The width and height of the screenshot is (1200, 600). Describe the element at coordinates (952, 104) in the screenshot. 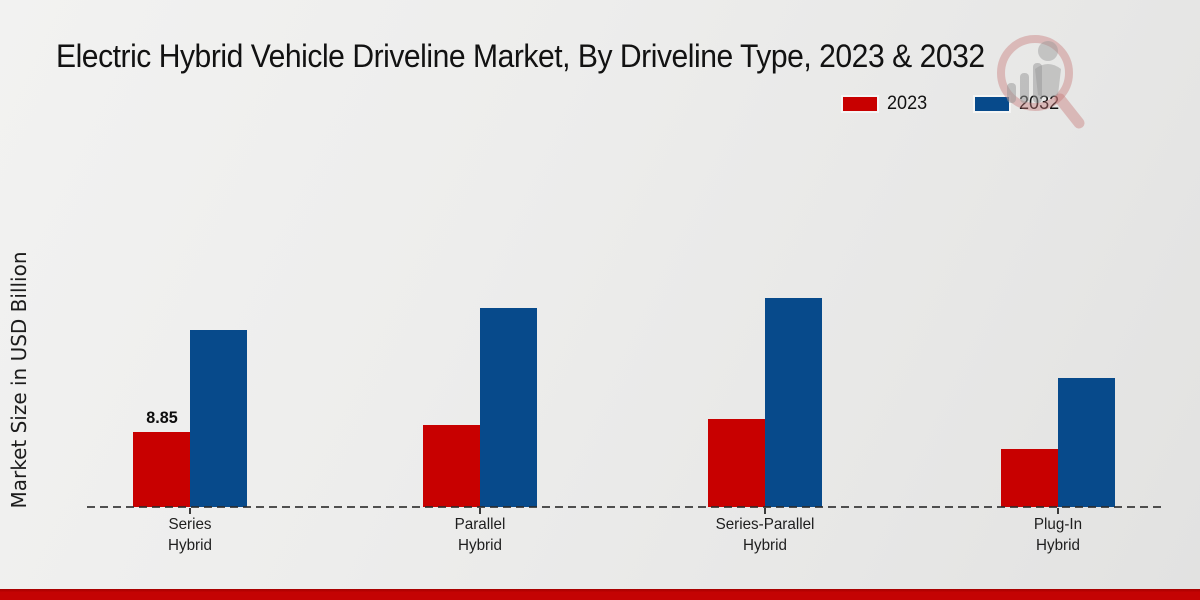

I see `legend: 2023 2032` at that location.